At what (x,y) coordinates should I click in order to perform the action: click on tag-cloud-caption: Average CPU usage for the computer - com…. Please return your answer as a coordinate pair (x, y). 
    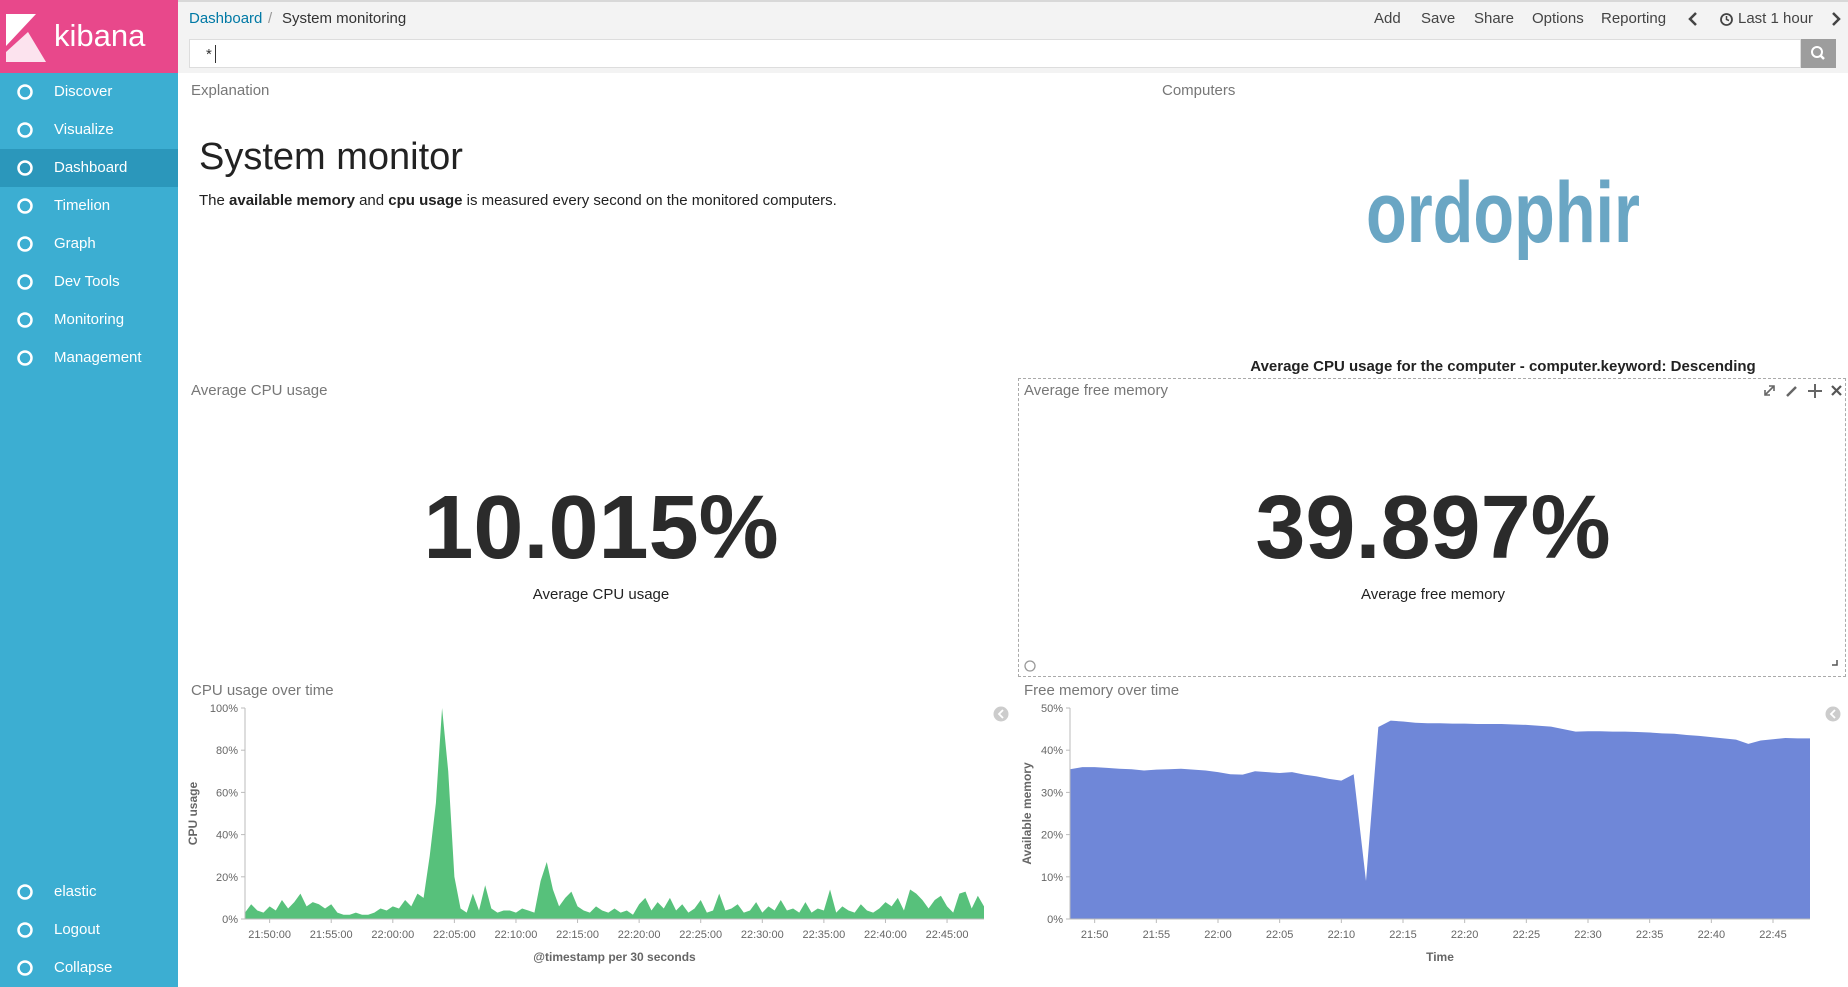
    Looking at the image, I should click on (1503, 366).